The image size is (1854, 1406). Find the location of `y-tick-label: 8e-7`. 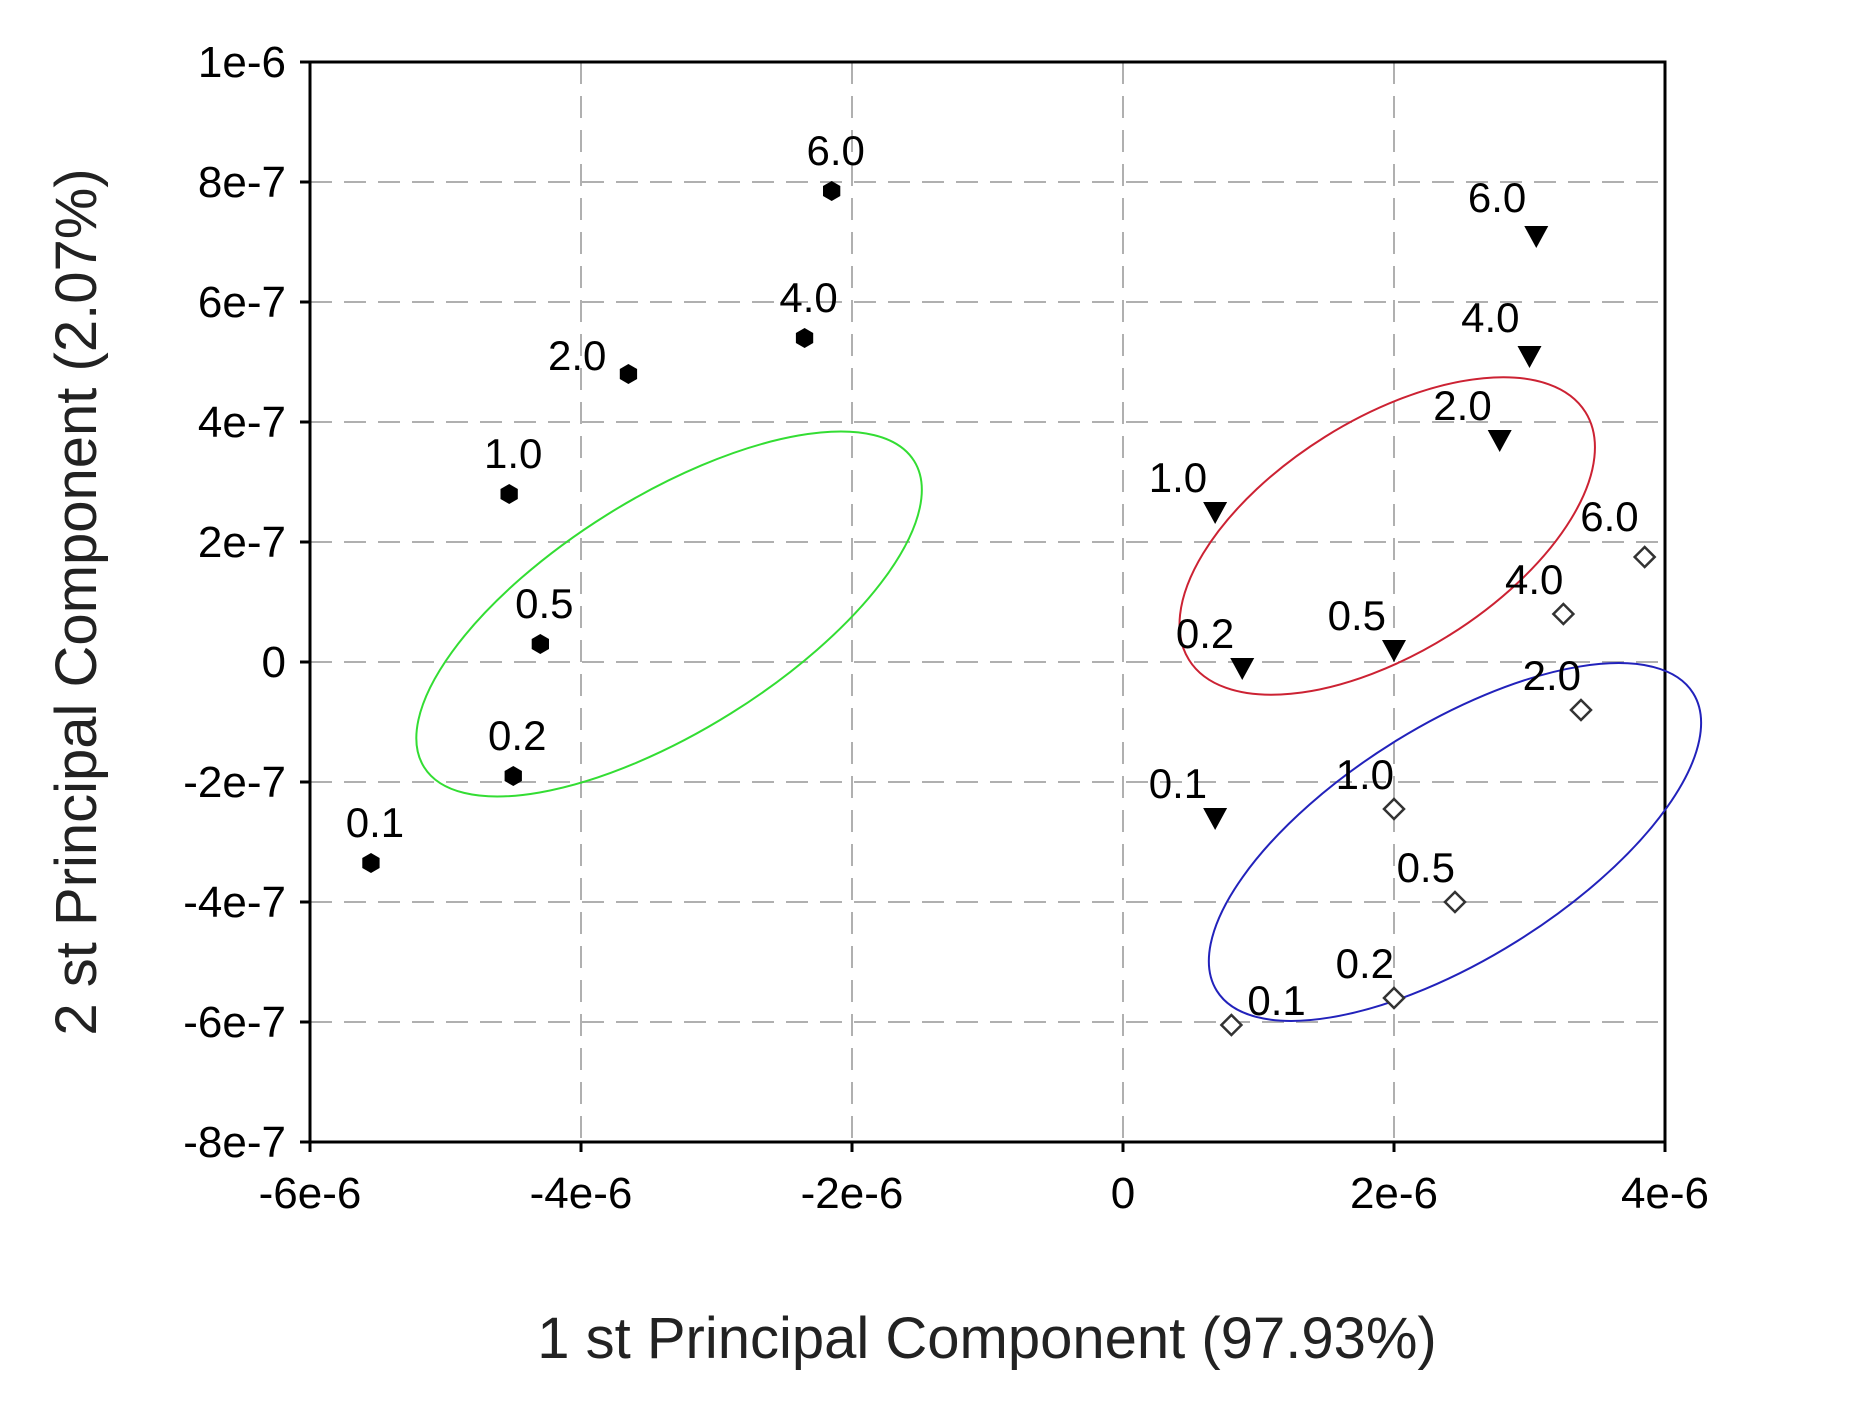

y-tick-label: 8e-7 is located at coordinates (242, 182).